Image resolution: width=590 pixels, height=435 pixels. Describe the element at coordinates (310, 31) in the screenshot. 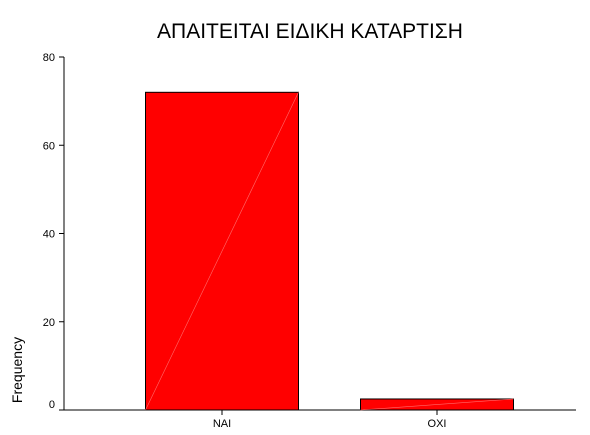

I see `chart-title: ΑΠΑΙΤΕΙΤΑΙ ΕΙΔΙΚΗ ΚΑΤΑΡΤΙΣΗ` at that location.